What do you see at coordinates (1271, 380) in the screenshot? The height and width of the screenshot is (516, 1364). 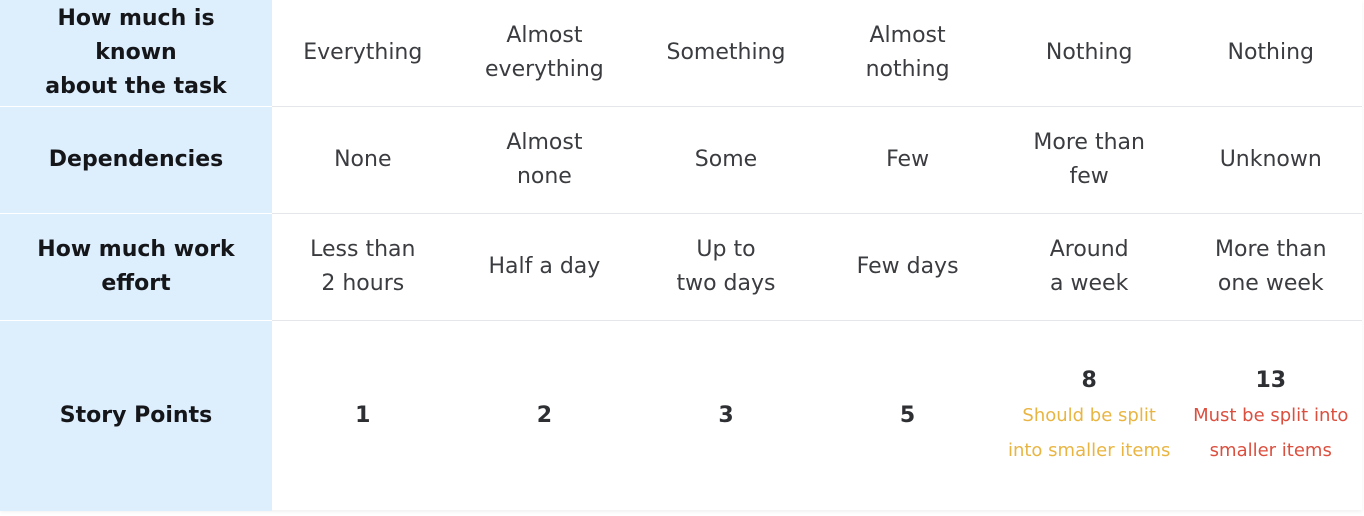 I see `story-point-value: 13` at bounding box center [1271, 380].